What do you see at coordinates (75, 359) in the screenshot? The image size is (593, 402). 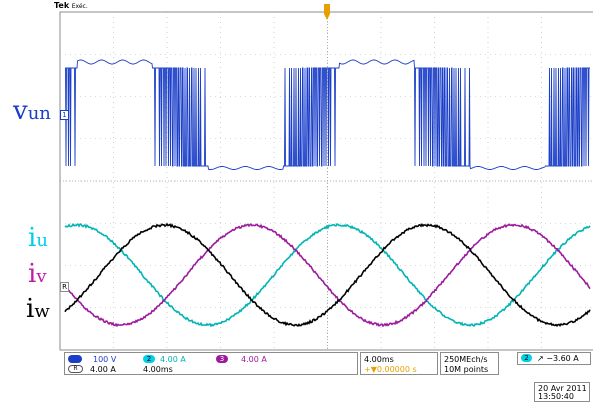 I see `ch1-badge` at bounding box center [75, 359].